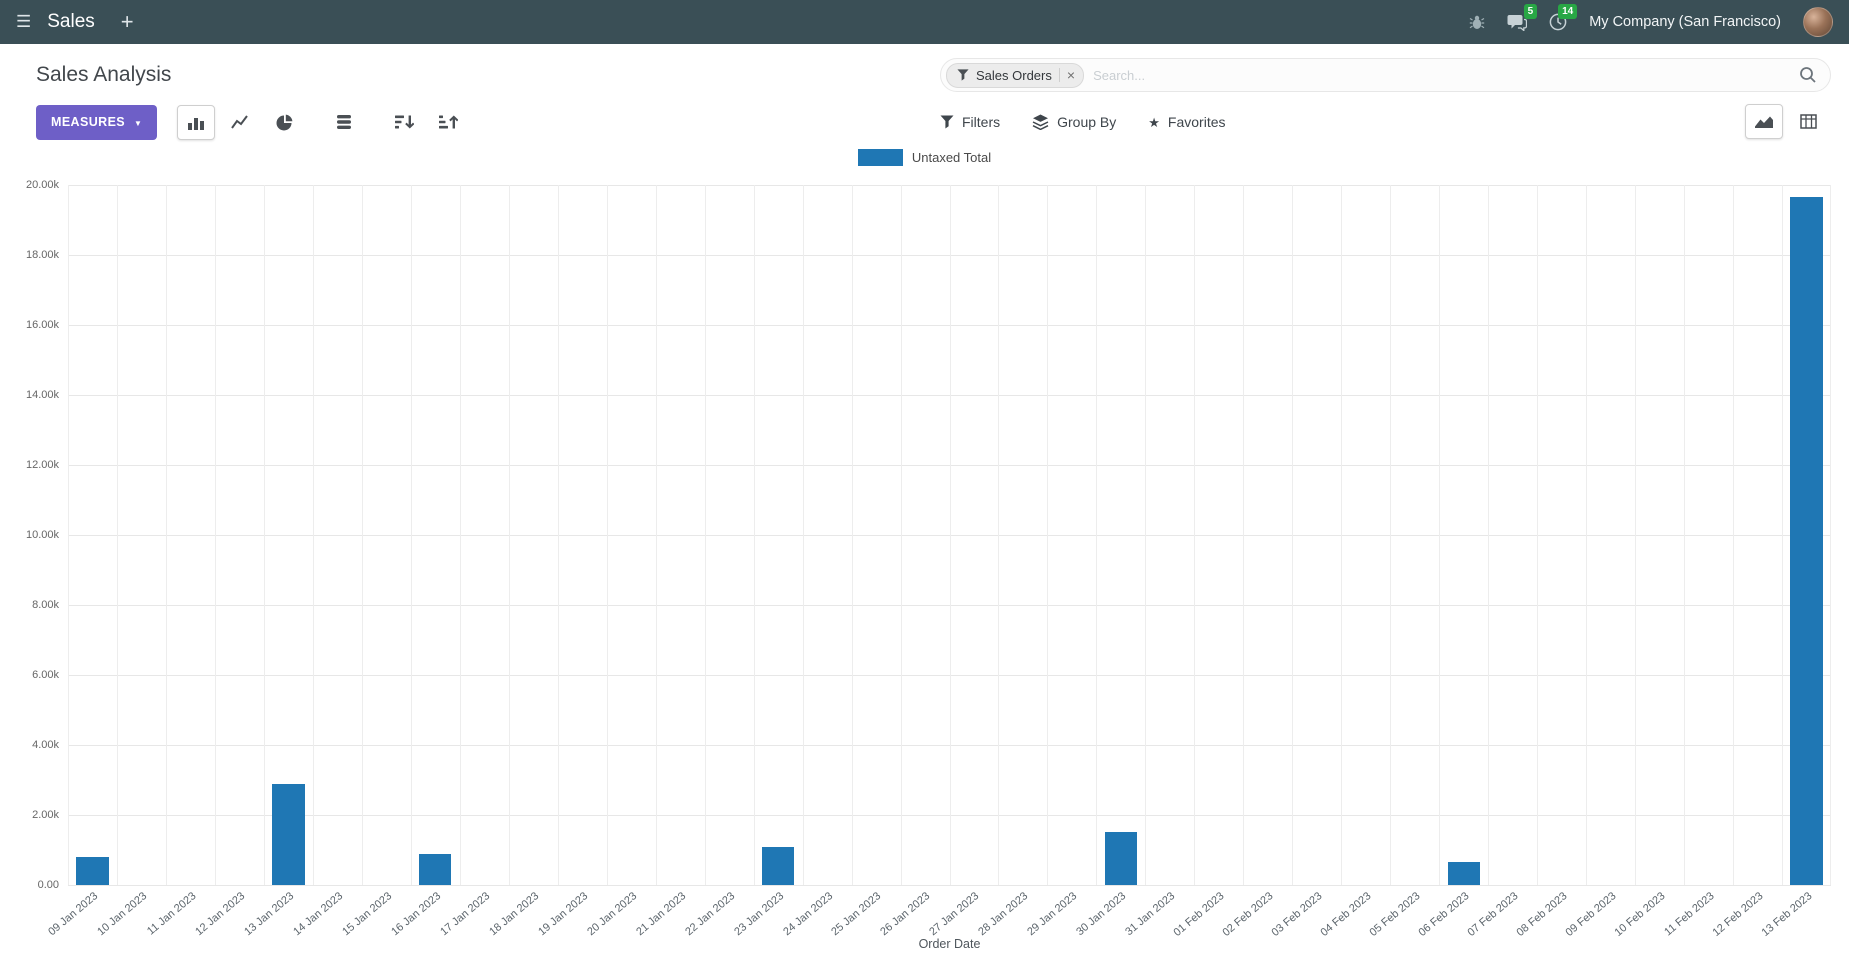 This screenshot has height=958, width=1849. Describe the element at coordinates (220, 914) in the screenshot. I see `x-tick-label: 12 Jan 2023` at that location.